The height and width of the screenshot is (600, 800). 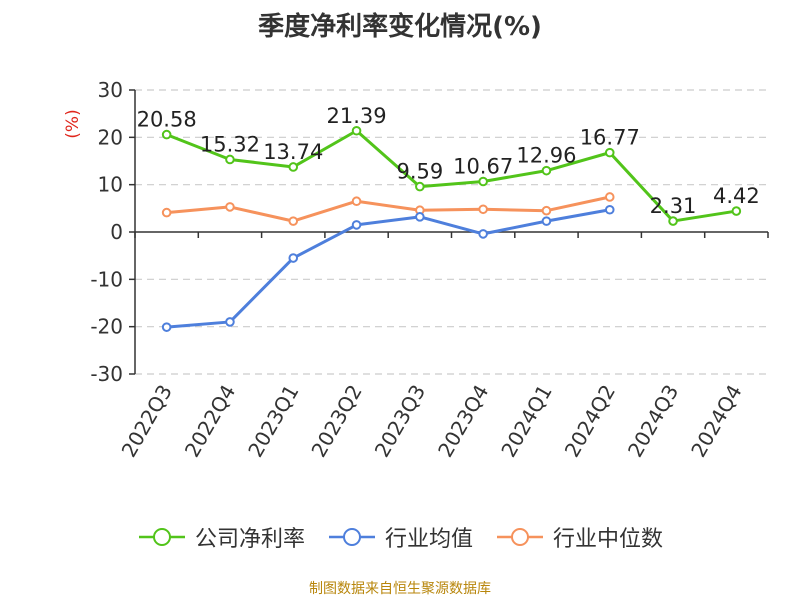 What do you see at coordinates (463, 421) in the screenshot?
I see `x-tick-label: 2023Q4` at bounding box center [463, 421].